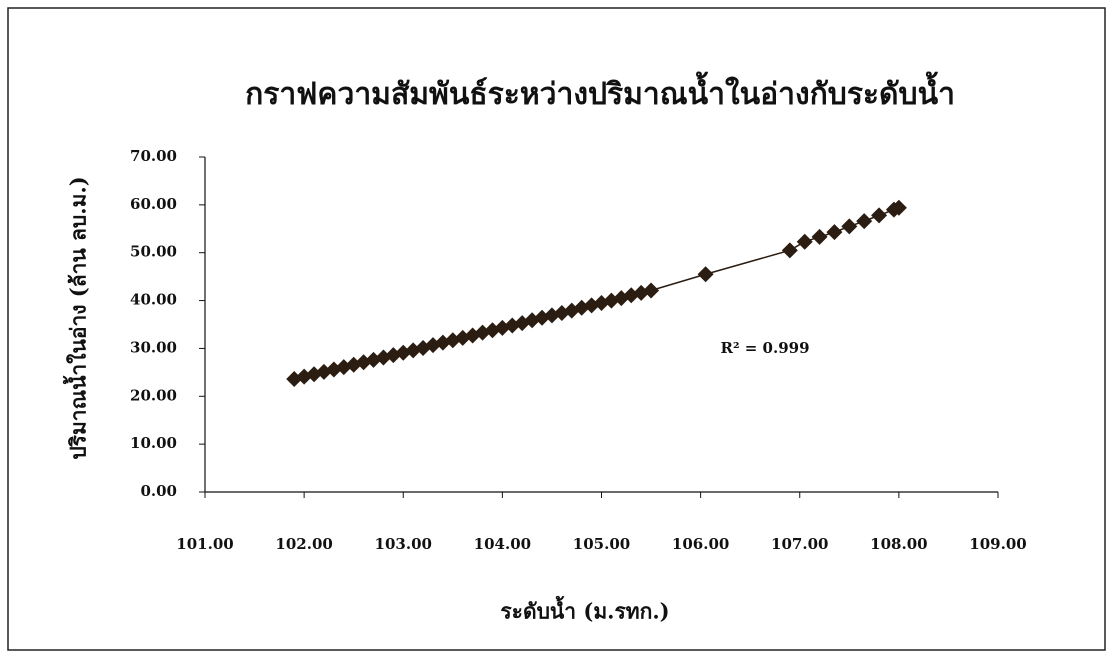 The image size is (1113, 657). Describe the element at coordinates (303, 544) in the screenshot. I see `x-tick-label: 102.00` at that location.